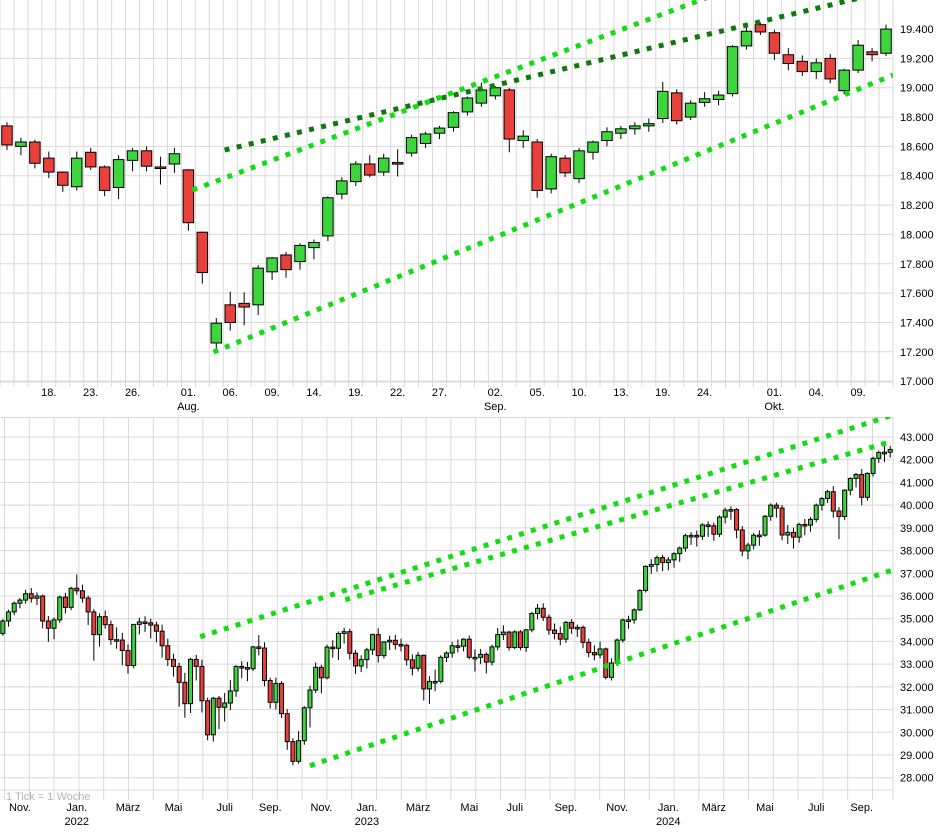  I want to click on svg-text: 40.000, so click(917, 506).